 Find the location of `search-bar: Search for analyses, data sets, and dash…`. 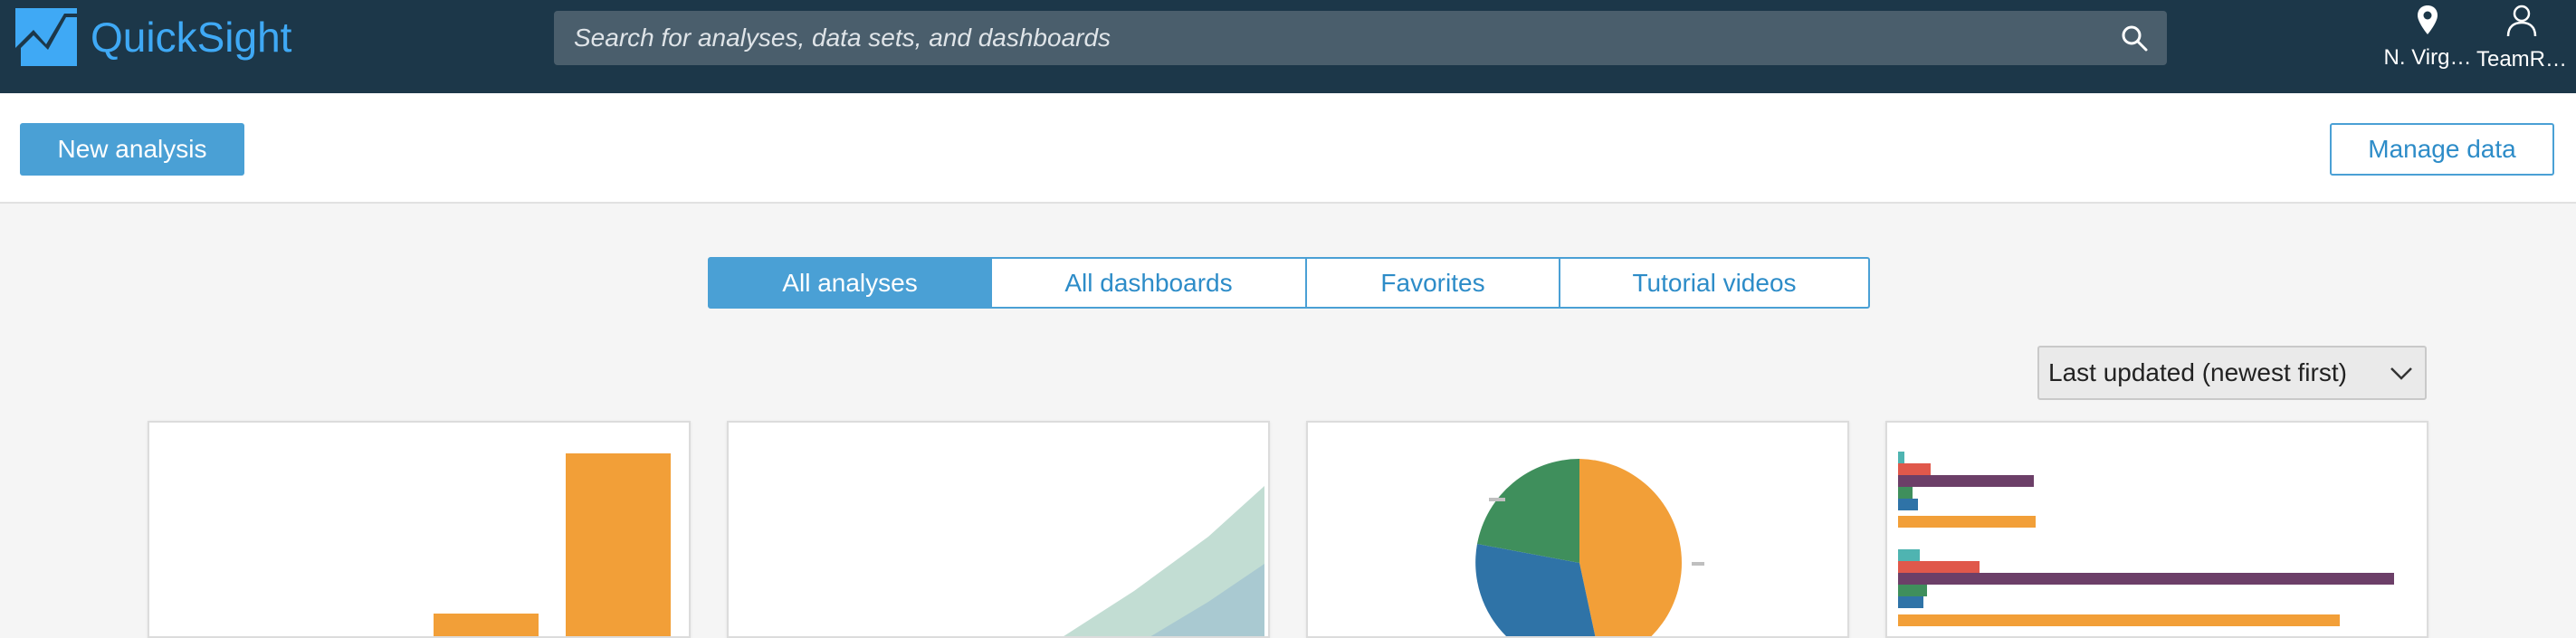

search-bar: Search for analyses, data sets, and dash… is located at coordinates (1360, 38).